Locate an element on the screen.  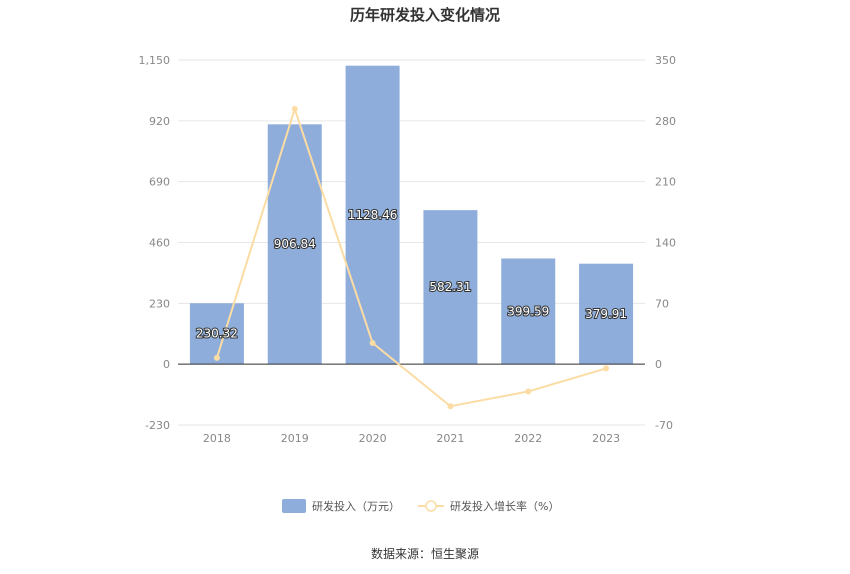
y-left-tick-label: 460 is located at coordinates (159, 243).